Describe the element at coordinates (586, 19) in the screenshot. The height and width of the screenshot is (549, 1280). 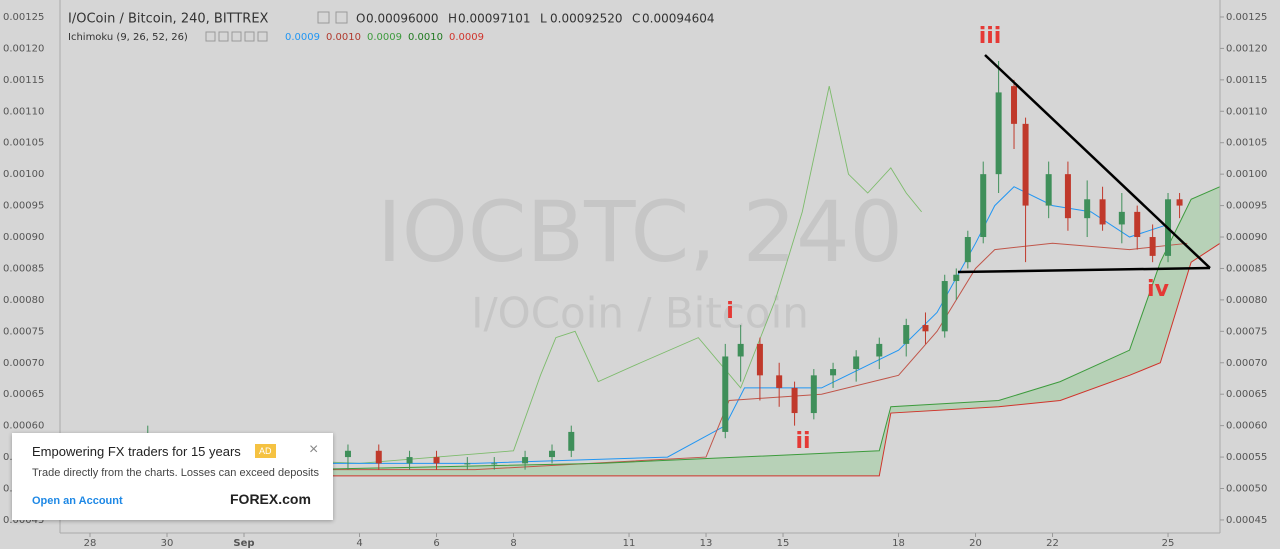
I see `ohlc-value: 0.00092520` at that location.